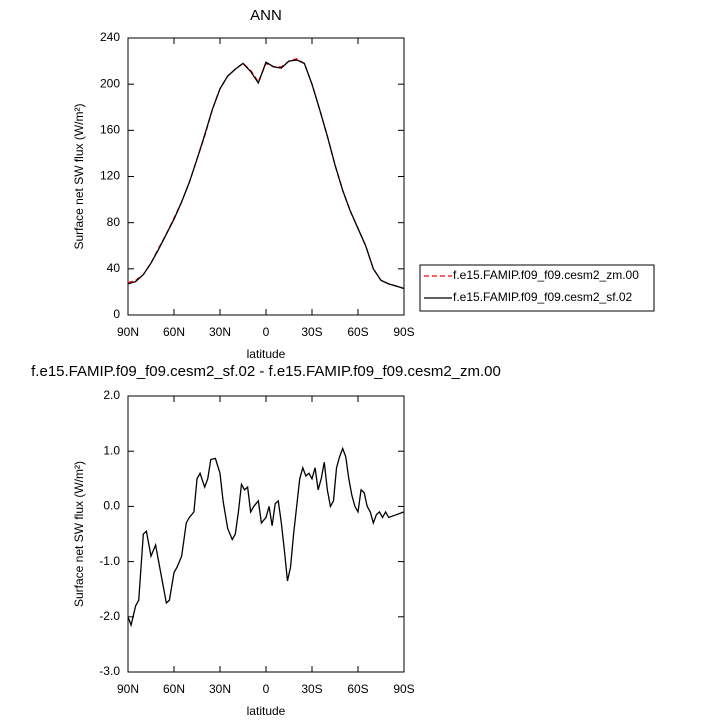 Image resolution: width=702 pixels, height=725 pixels. I want to click on y-tick-label: 200, so click(110, 83).